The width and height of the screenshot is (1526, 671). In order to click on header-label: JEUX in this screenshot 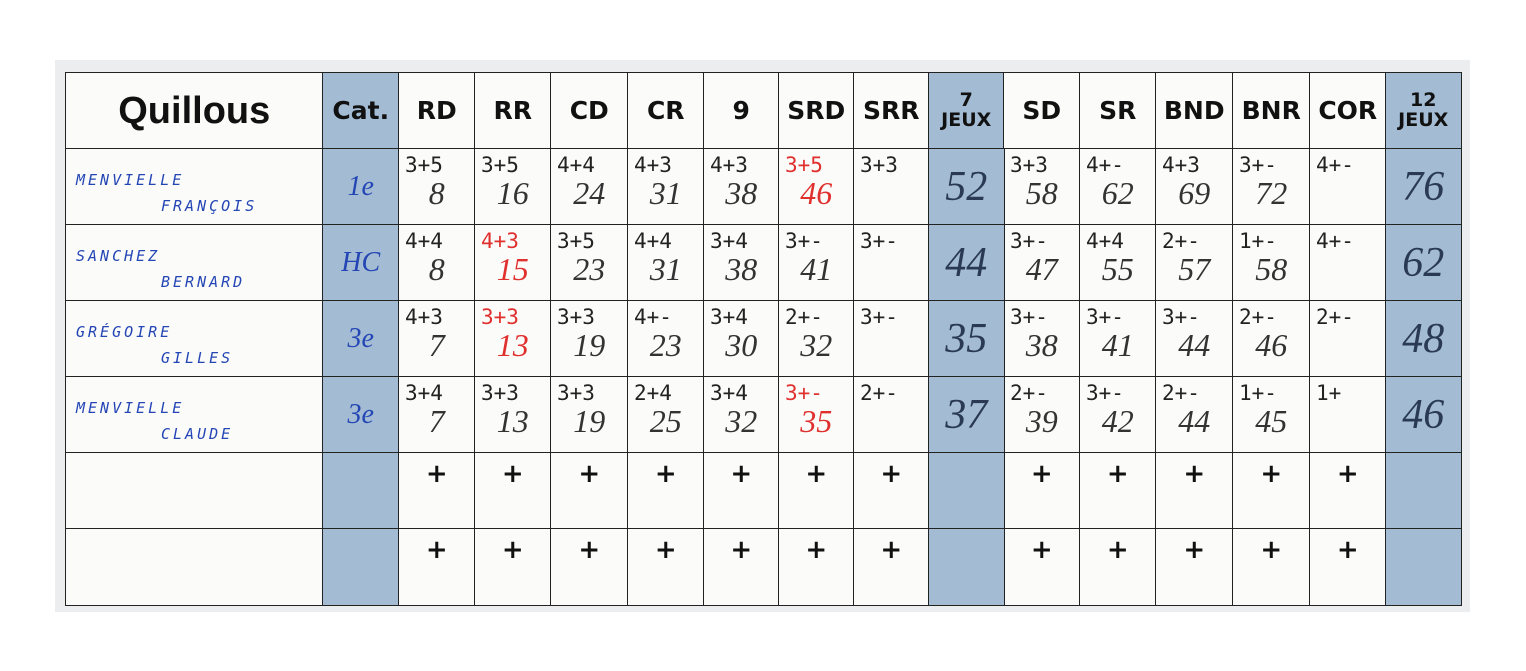, I will do `click(966, 119)`.